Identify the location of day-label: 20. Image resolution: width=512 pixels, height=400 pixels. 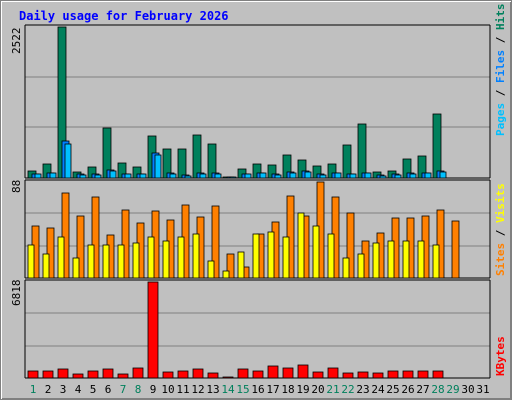
(317, 389).